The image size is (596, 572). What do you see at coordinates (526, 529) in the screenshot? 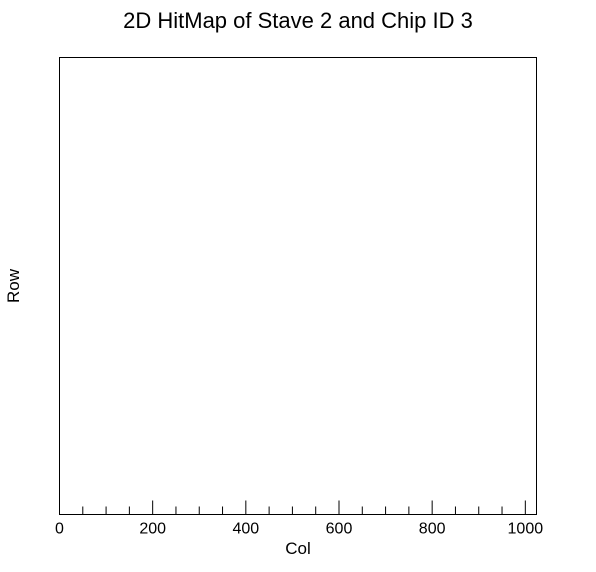
I see `x-tick-label: 1000` at bounding box center [526, 529].